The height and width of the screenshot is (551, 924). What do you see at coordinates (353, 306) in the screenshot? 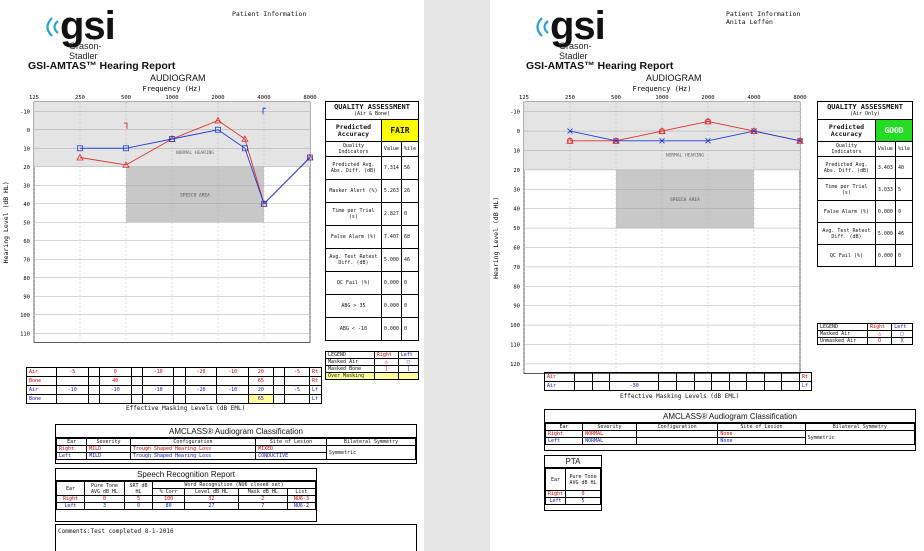
I see `qa-cell-name: ABG > 35` at bounding box center [353, 306].